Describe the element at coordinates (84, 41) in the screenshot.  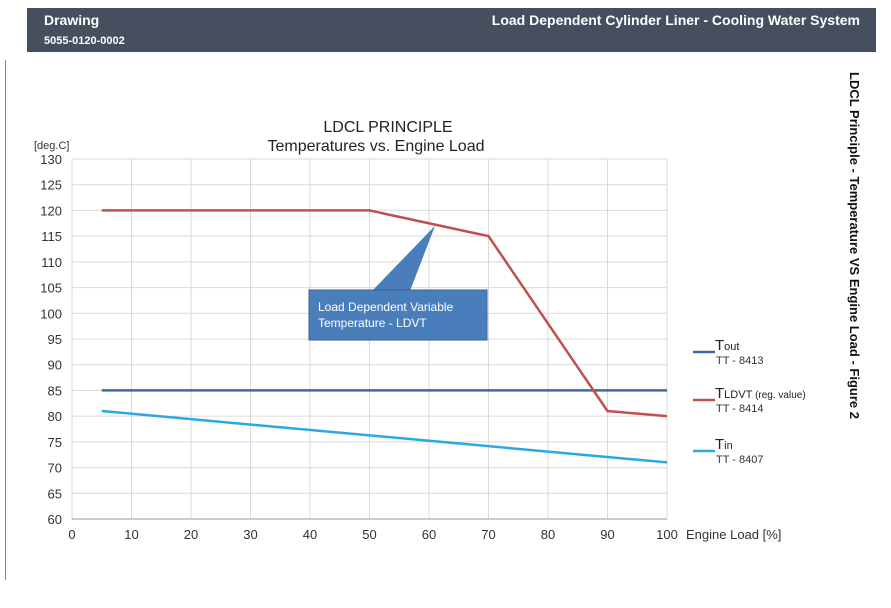
I see `drawing-number: 5055-0120-0002` at that location.